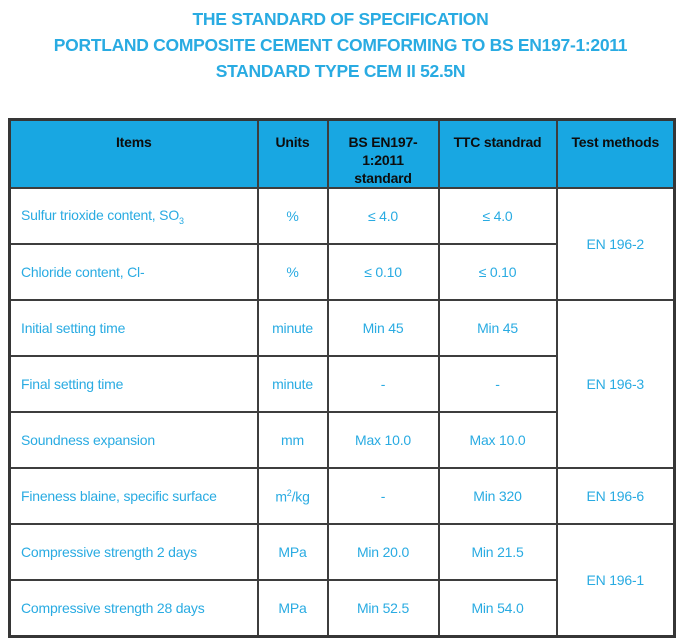 The height and width of the screenshot is (644, 681). What do you see at coordinates (133, 153) in the screenshot?
I see `col-header-items: Items` at bounding box center [133, 153].